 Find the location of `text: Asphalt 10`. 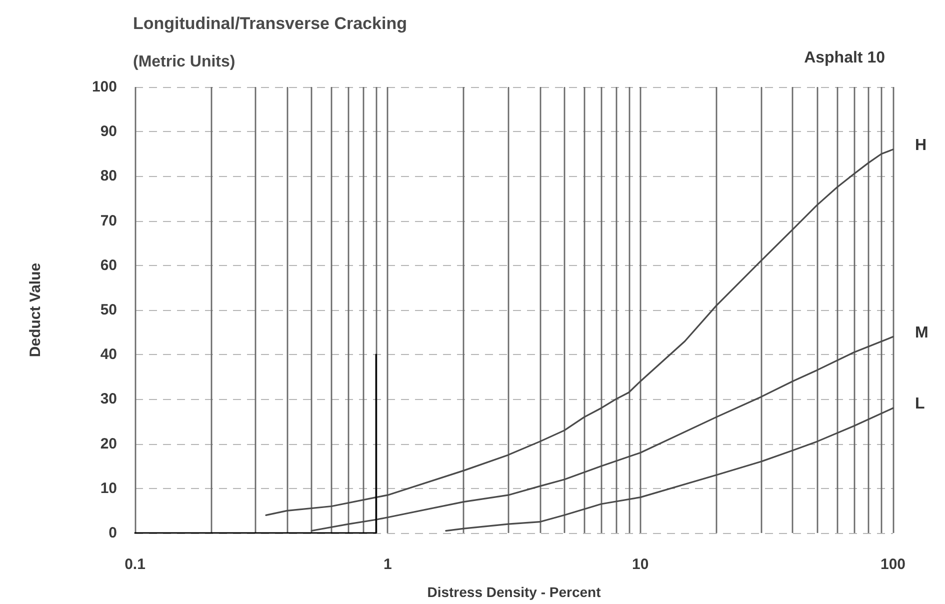

text: Asphalt 10 is located at coordinates (845, 58).